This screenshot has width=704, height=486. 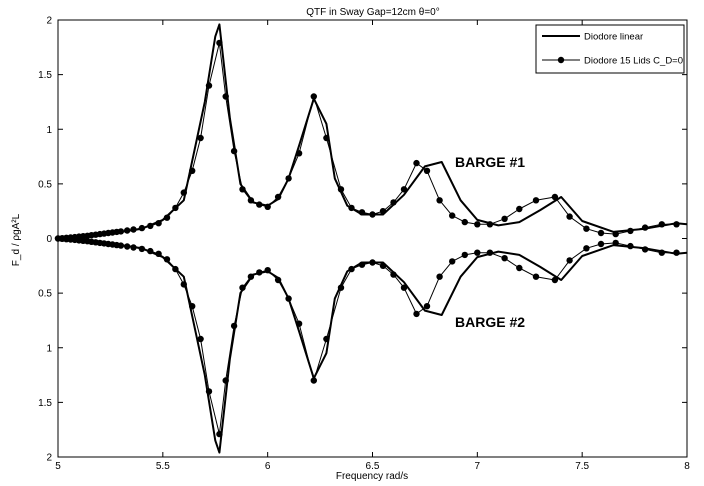 I want to click on annotation-barge-1: BARGE #1, so click(x=490, y=162).